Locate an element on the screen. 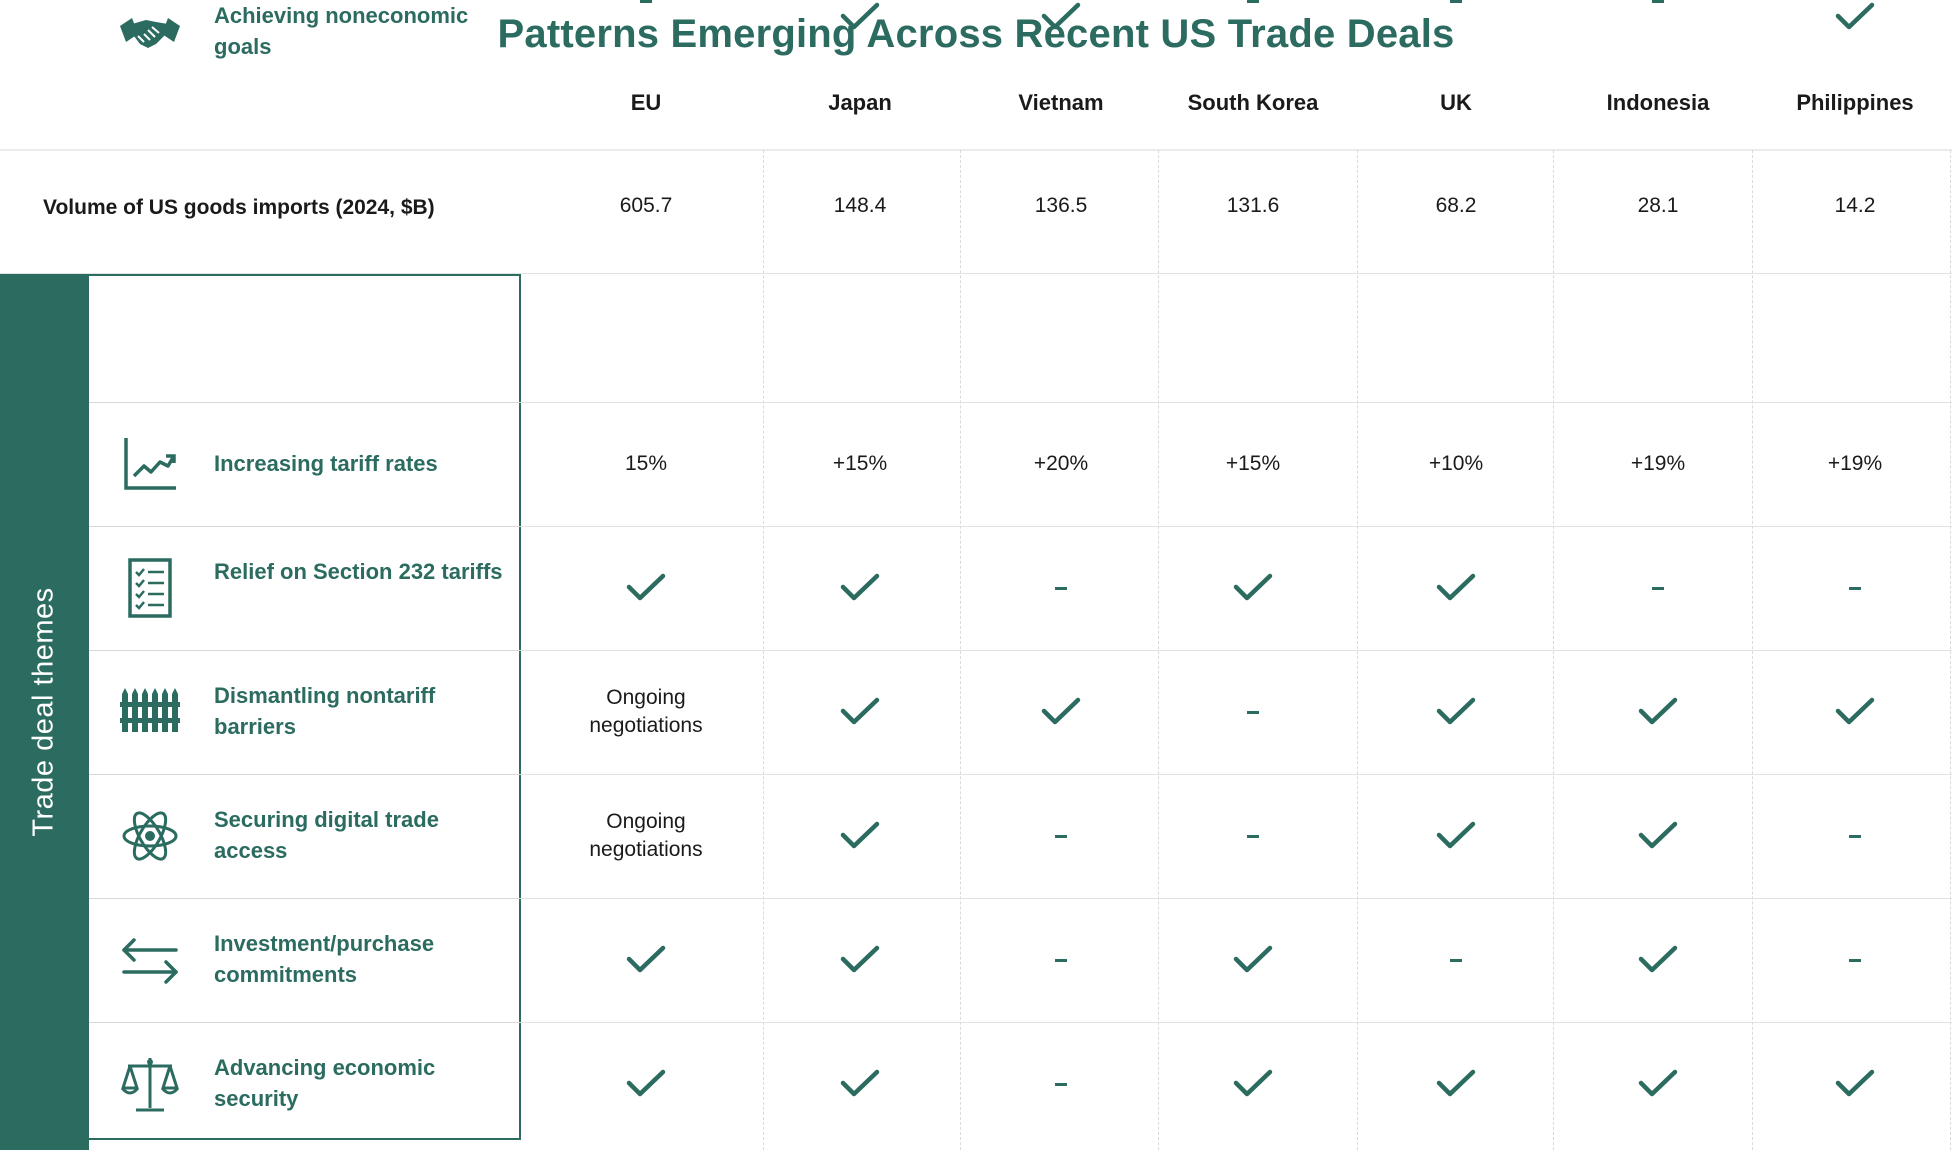 The height and width of the screenshot is (1150, 1952). header-divider is located at coordinates (976, 150).